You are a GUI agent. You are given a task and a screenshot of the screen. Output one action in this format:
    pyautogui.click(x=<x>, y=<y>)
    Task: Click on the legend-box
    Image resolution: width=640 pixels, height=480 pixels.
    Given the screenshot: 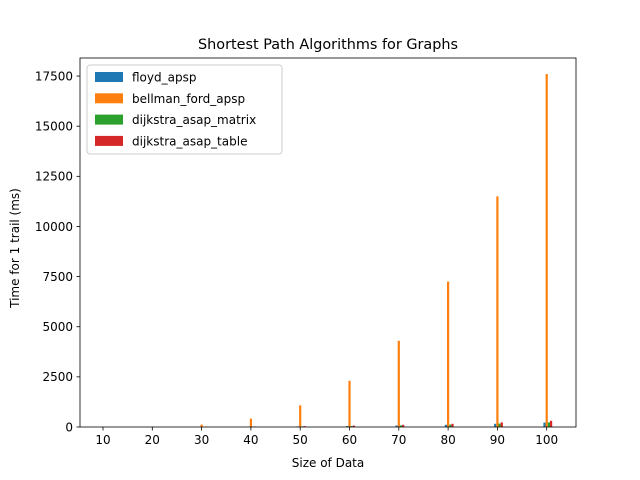 What is the action you would take?
    pyautogui.click(x=184, y=109)
    